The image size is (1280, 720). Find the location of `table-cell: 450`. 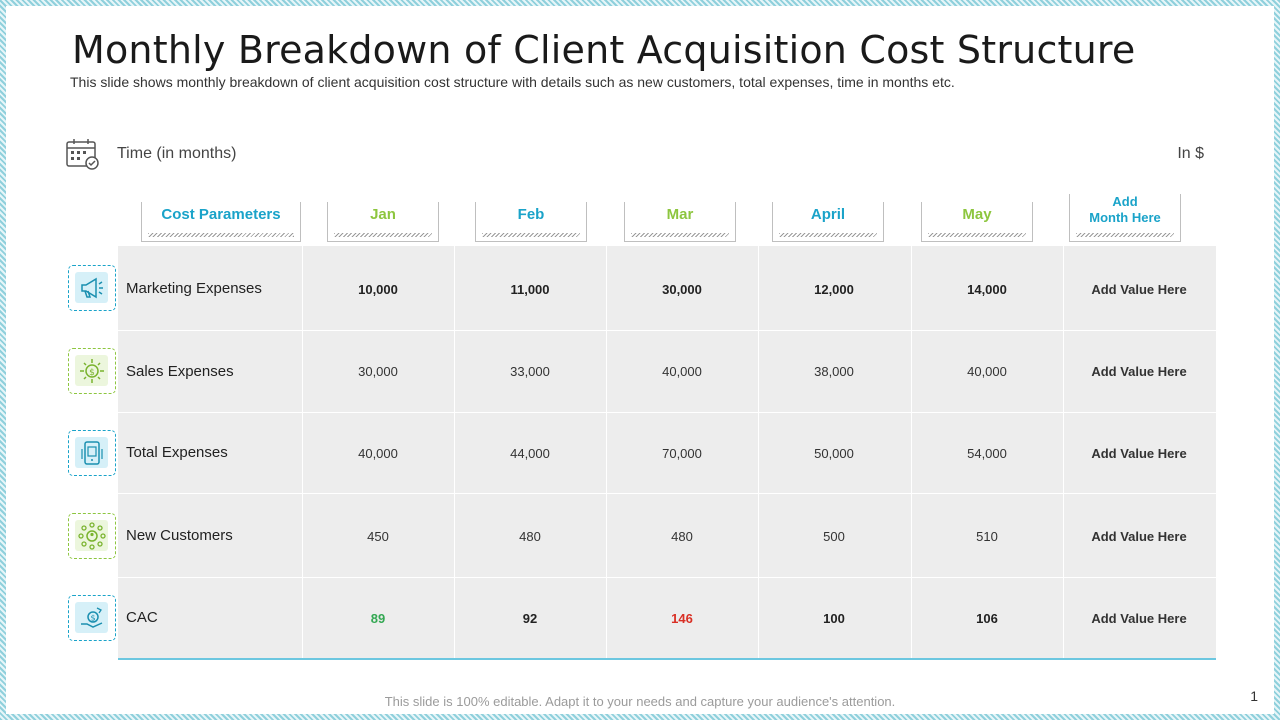

table-cell: 450 is located at coordinates (378, 536).